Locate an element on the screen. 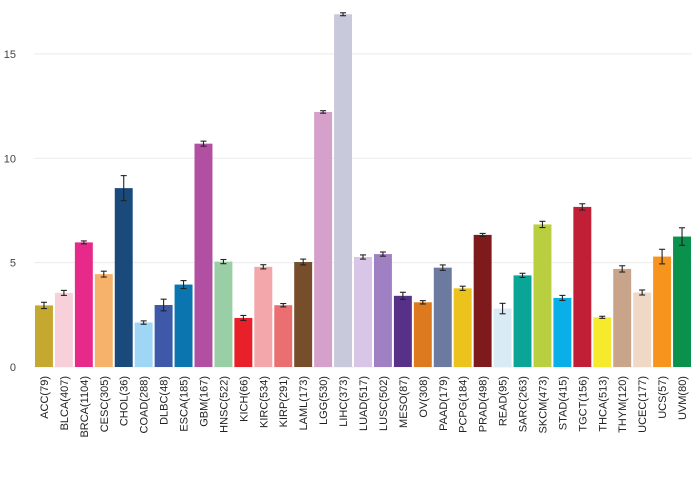 The width and height of the screenshot is (700, 485). x-tick-label: KIRC(534) is located at coordinates (264, 402).